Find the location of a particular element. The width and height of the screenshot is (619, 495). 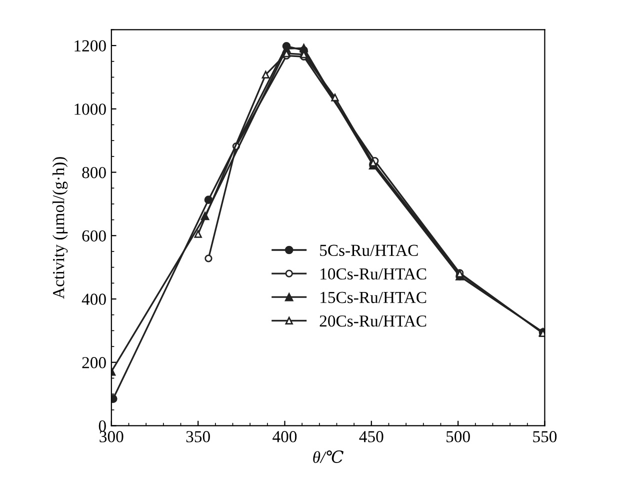

legend-label: 15Cs-Ru/HTAC is located at coordinates (373, 298).